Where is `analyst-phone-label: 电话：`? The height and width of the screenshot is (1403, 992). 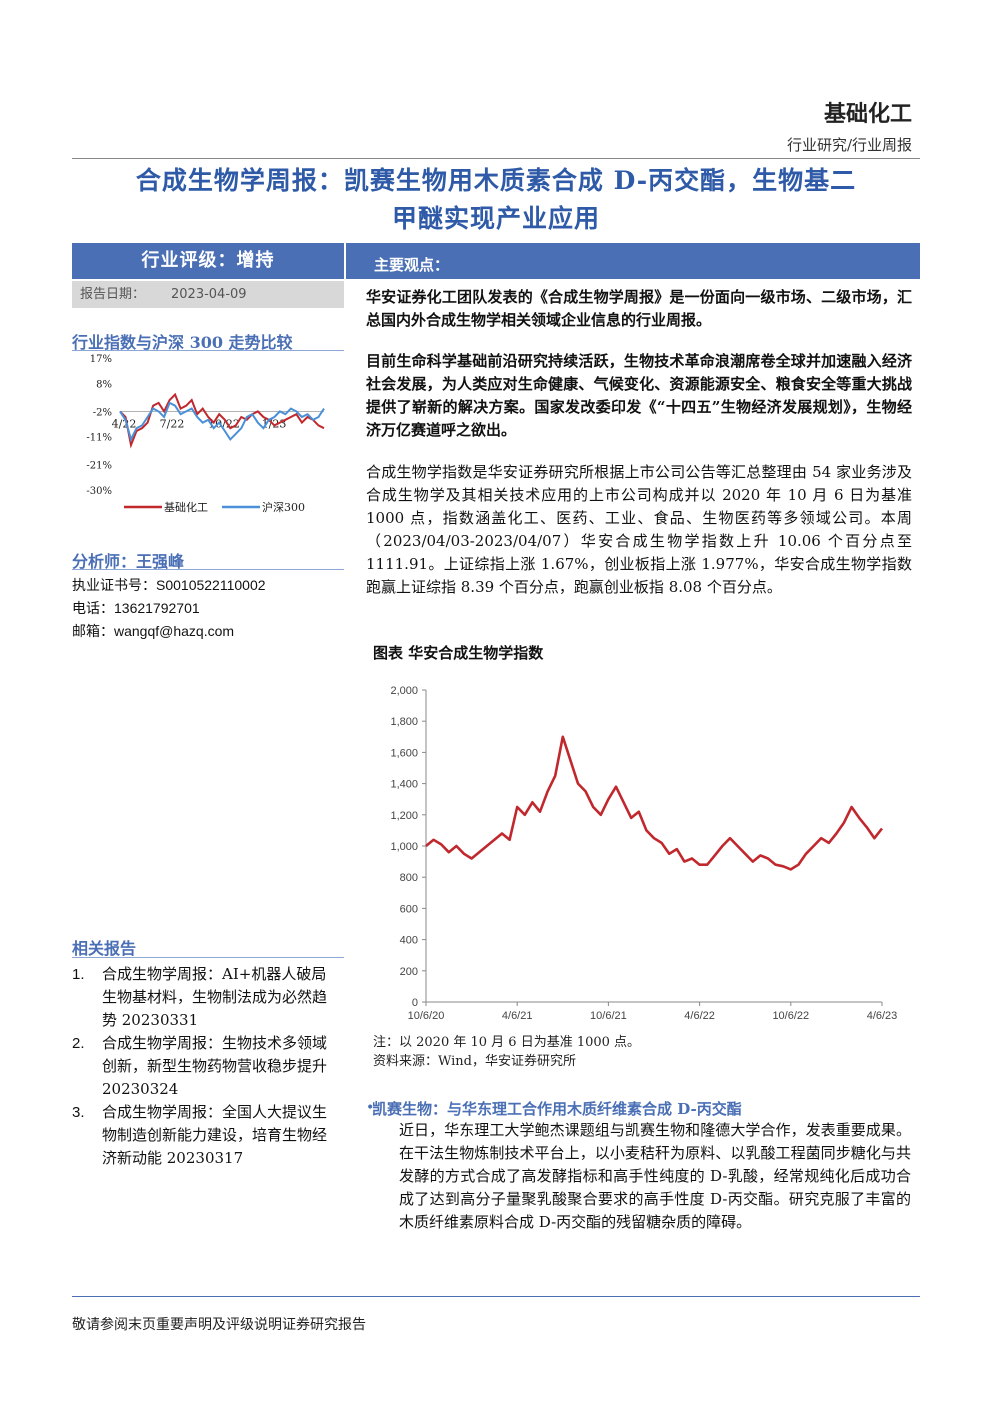
analyst-phone-label: 电话： is located at coordinates (93, 609).